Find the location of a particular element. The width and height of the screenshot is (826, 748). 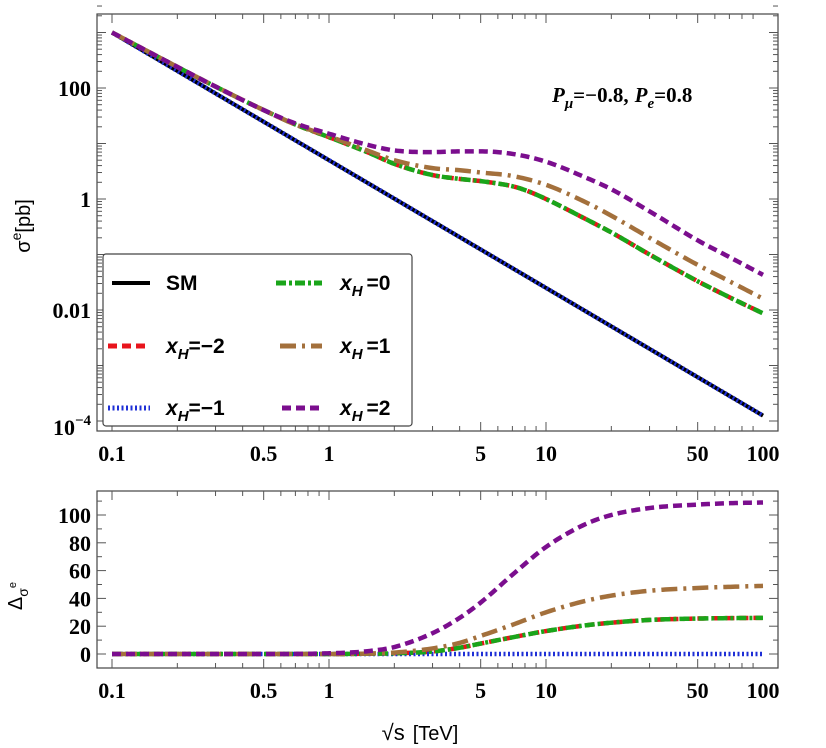

legend-item-xh-2: xH =2 is located at coordinates (336, 411).